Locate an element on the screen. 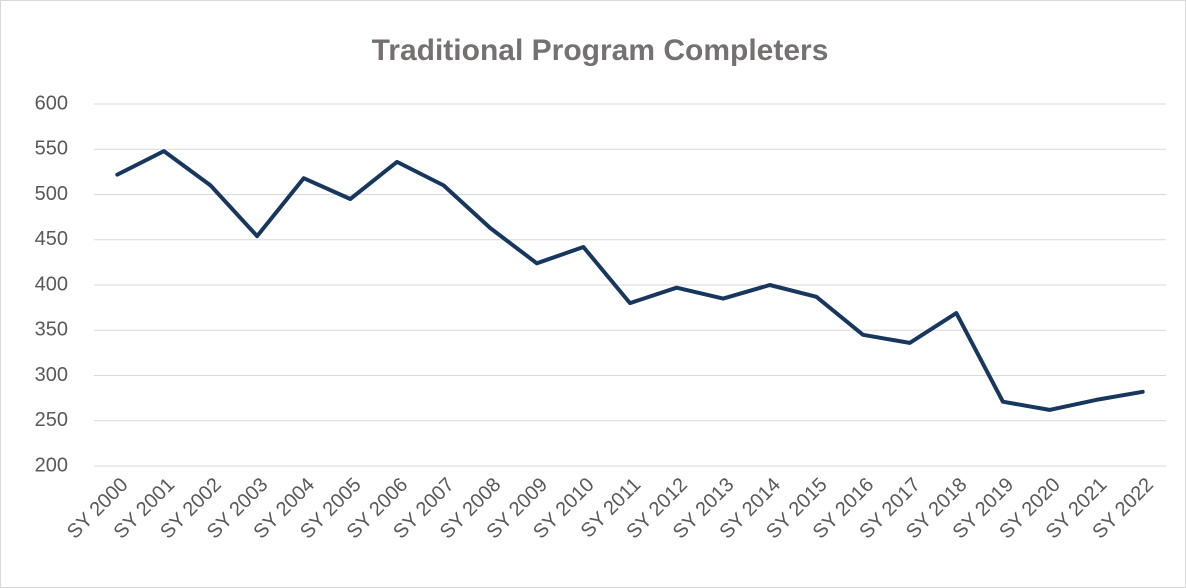 Image resolution: width=1186 pixels, height=588 pixels. y-tick-label: 350 is located at coordinates (51, 330).